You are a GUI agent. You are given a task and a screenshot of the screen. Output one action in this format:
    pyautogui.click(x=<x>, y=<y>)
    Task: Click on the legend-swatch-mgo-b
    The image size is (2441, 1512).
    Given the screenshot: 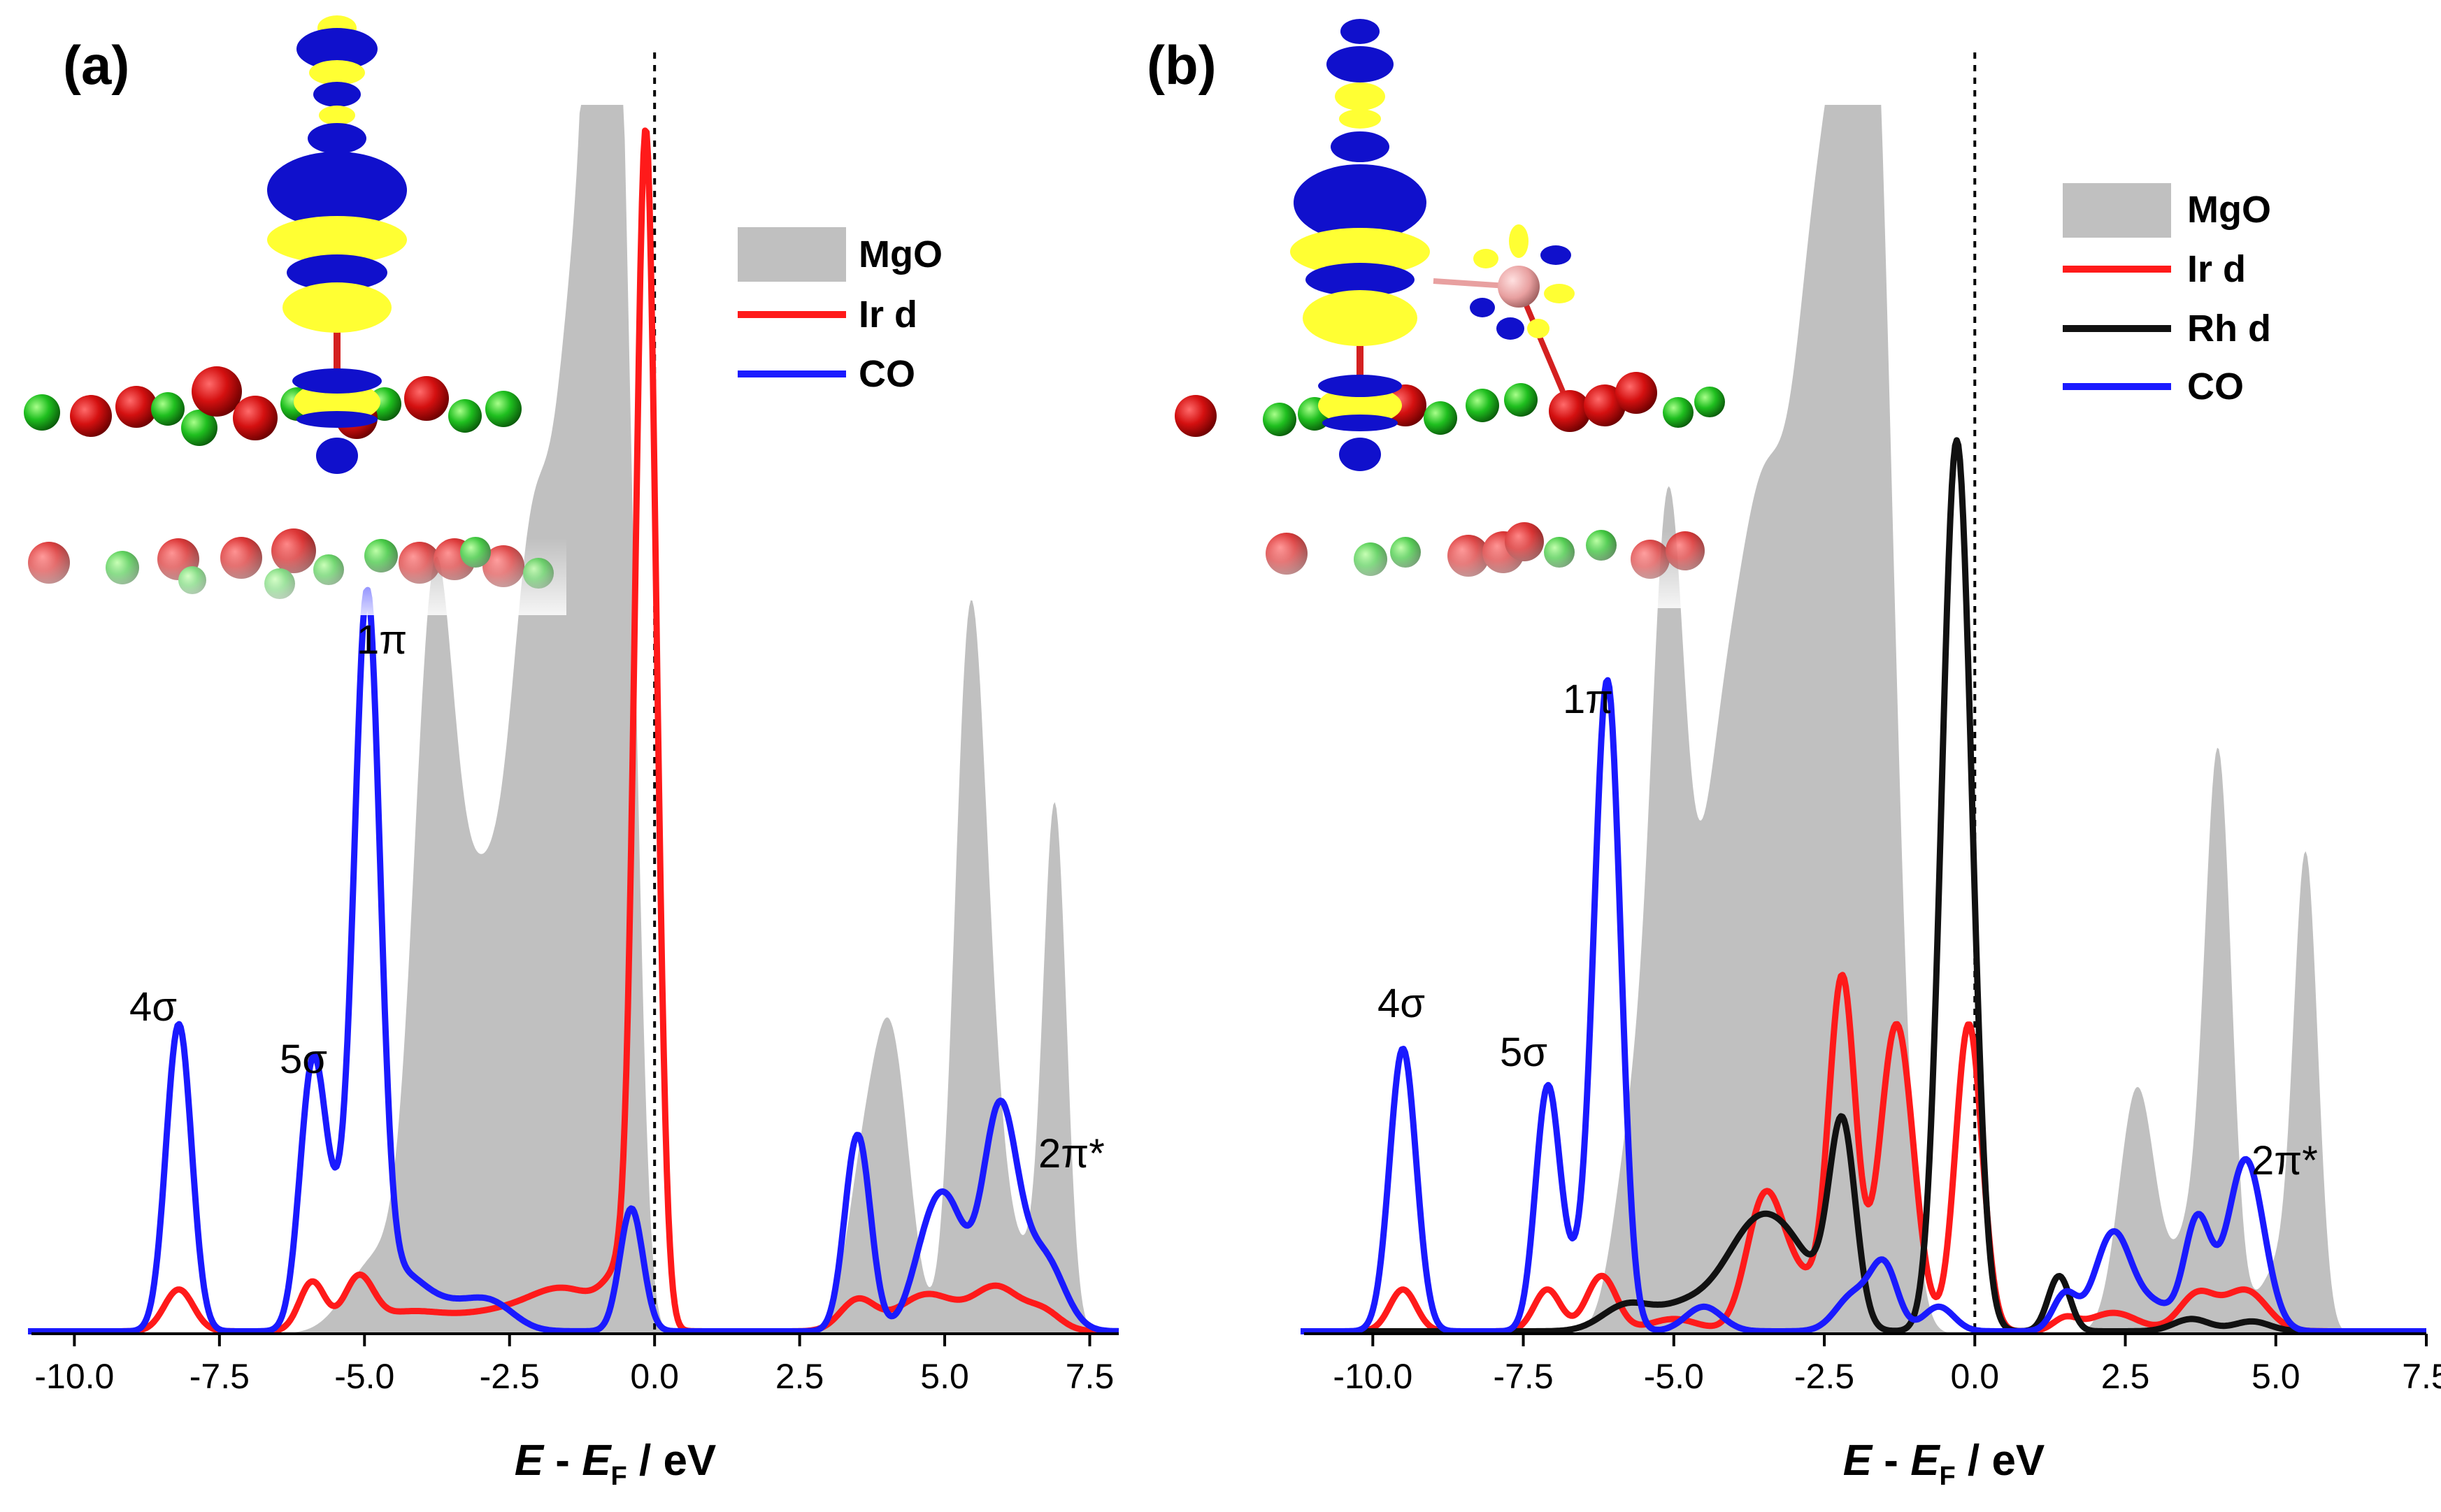 What is the action you would take?
    pyautogui.click(x=2117, y=211)
    